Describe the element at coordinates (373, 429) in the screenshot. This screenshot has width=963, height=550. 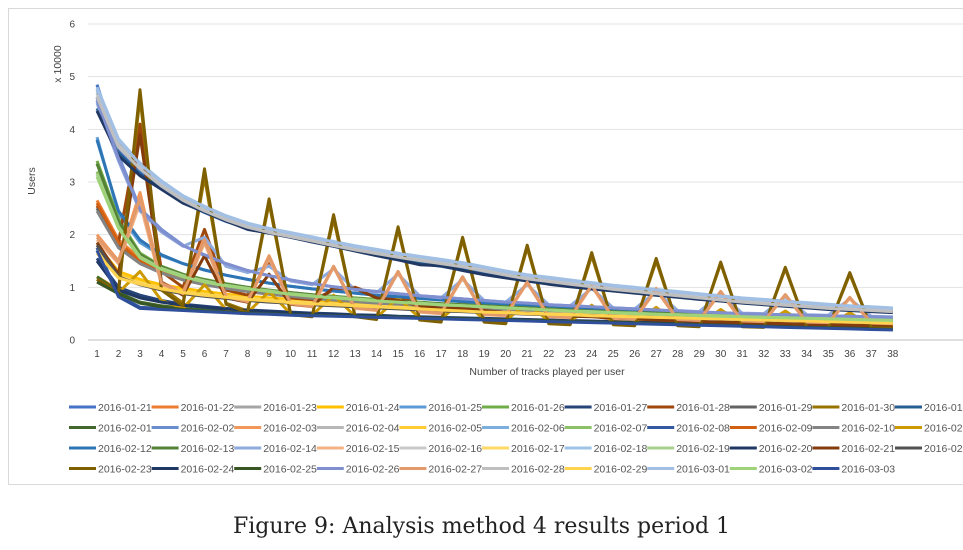
I see `legend-label: 2016-02-04` at that location.